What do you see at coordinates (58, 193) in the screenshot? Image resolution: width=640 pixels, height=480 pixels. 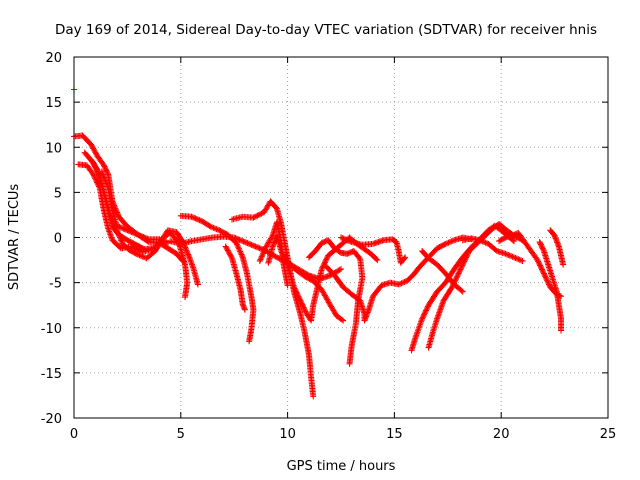 I see `y-tick-label: 5` at bounding box center [58, 193].